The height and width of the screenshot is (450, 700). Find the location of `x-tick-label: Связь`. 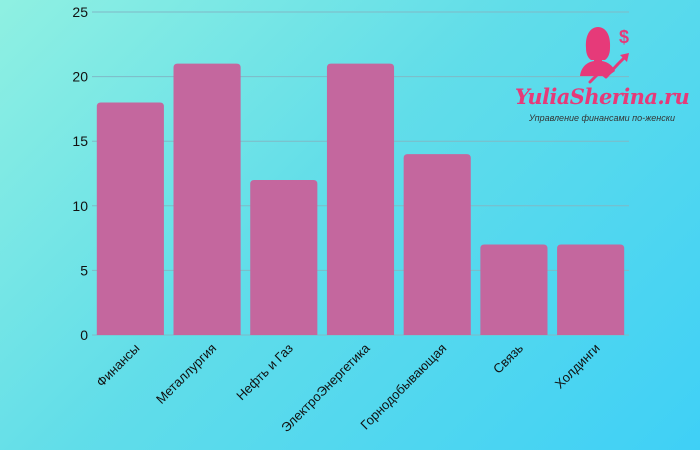

x-tick-label: Связь is located at coordinates (508, 358).